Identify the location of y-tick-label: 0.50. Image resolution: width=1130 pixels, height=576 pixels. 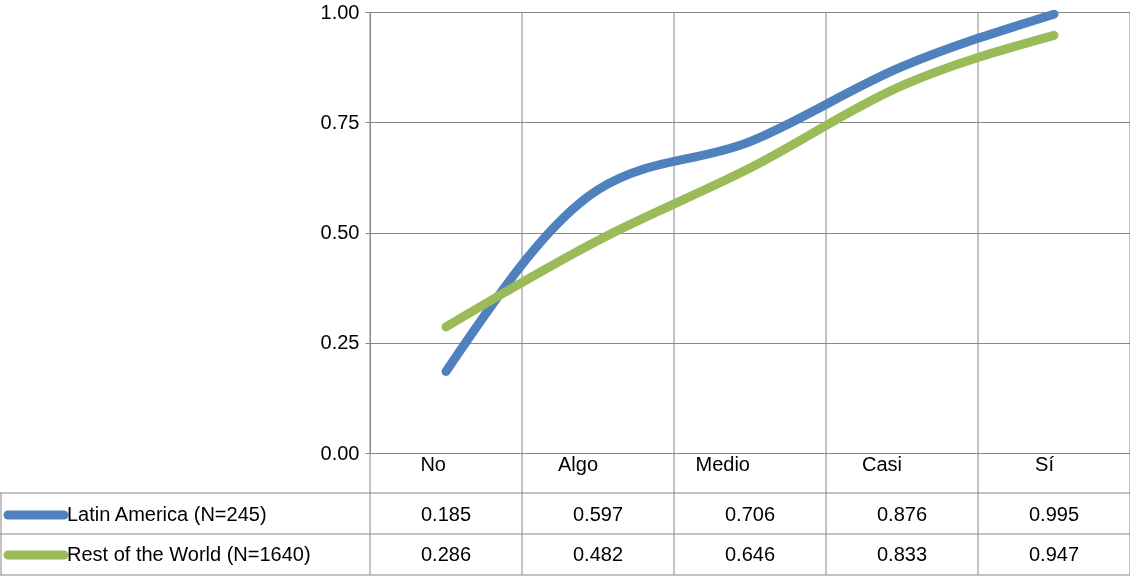
(340, 232).